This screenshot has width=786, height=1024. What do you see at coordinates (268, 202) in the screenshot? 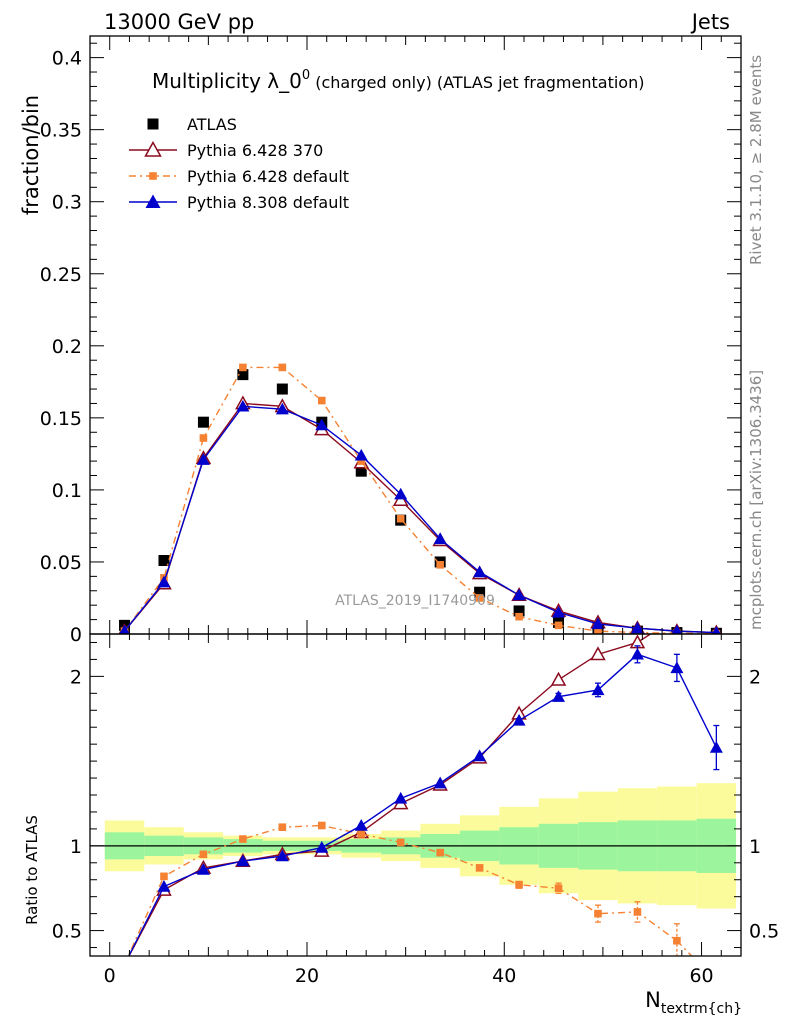
I see `legend-label: Pythia 8.308 default` at bounding box center [268, 202].